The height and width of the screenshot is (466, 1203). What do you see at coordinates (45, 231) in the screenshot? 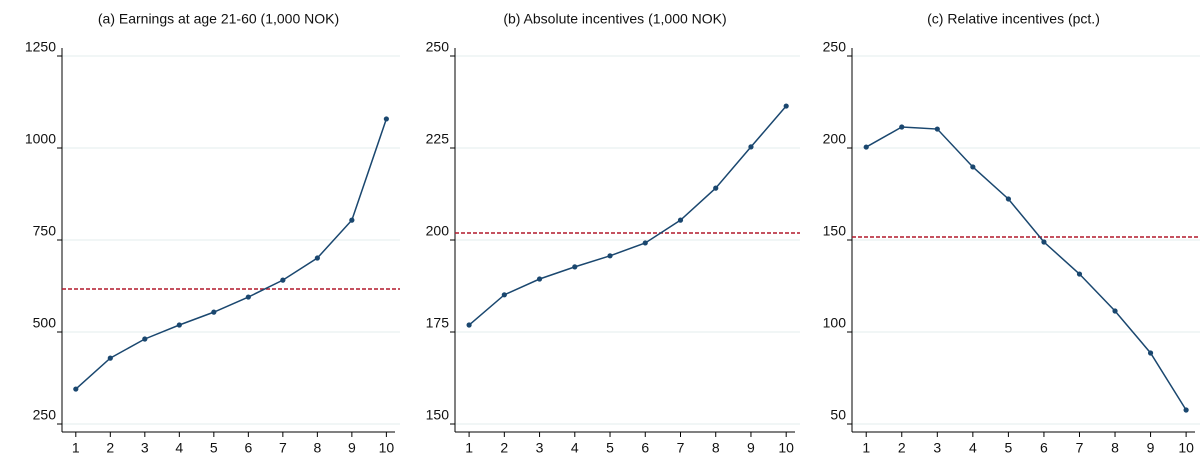
I see `y-tick-label: 750` at bounding box center [45, 231].